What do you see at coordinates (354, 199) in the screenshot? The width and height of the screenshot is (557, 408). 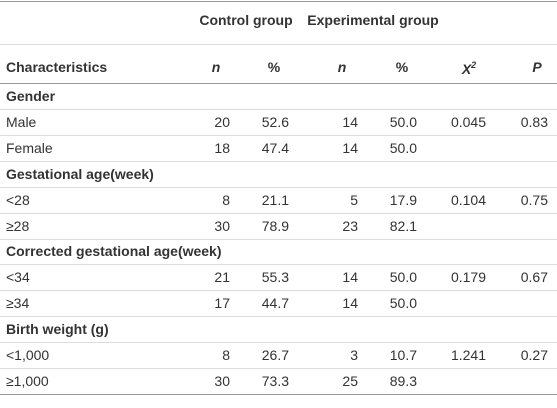 I see `cell: 5` at bounding box center [354, 199].